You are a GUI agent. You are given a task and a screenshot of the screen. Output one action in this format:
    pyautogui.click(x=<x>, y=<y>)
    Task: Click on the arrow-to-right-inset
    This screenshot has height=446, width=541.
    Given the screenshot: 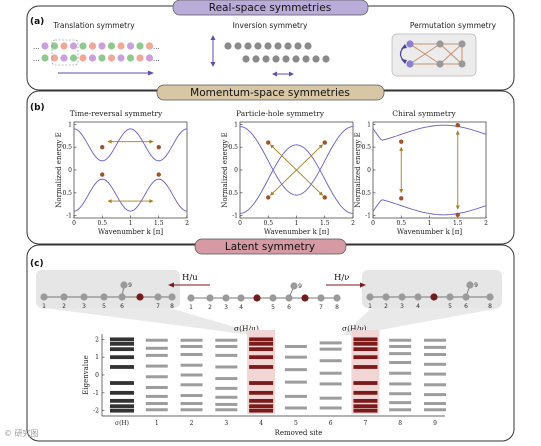 What is the action you would take?
    pyautogui.click(x=346, y=285)
    